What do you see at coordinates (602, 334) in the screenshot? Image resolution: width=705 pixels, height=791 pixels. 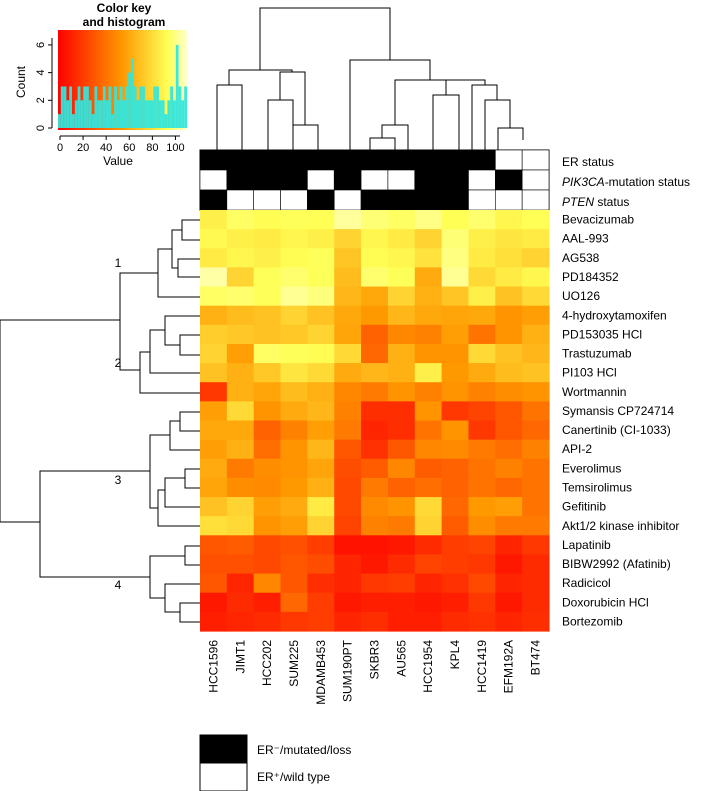 I see `row-label: PD153035 HCl` at bounding box center [602, 334].